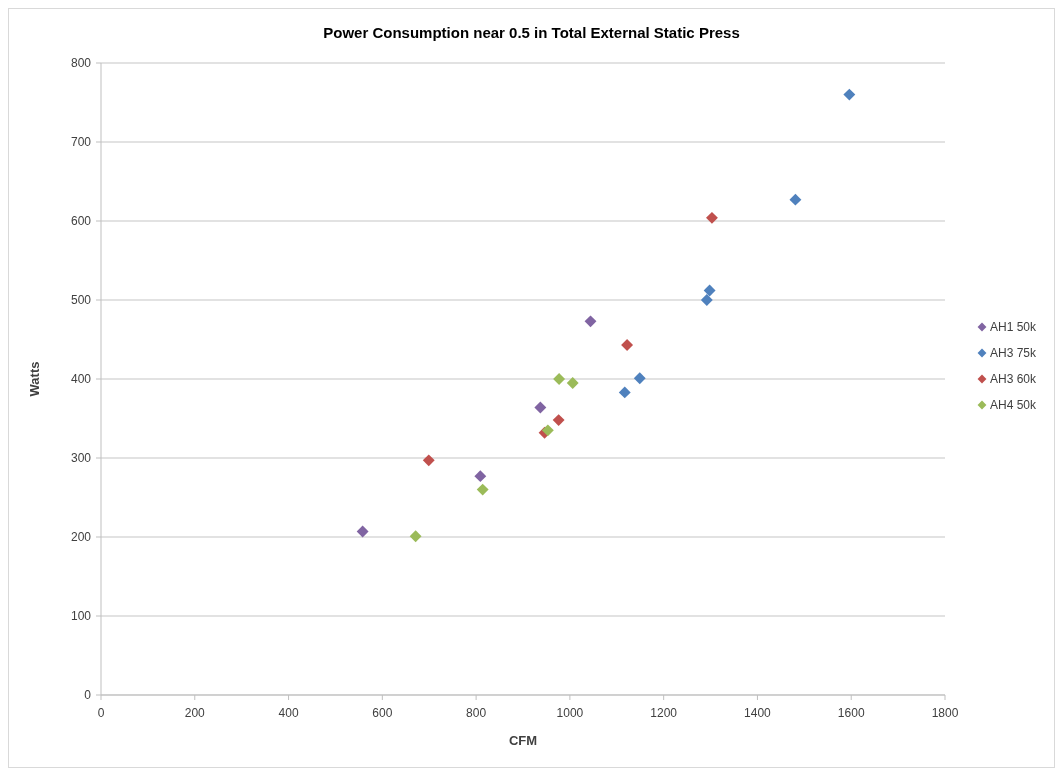 The image size is (1063, 776). I want to click on legend-label: AH1 50k, so click(1014, 327).